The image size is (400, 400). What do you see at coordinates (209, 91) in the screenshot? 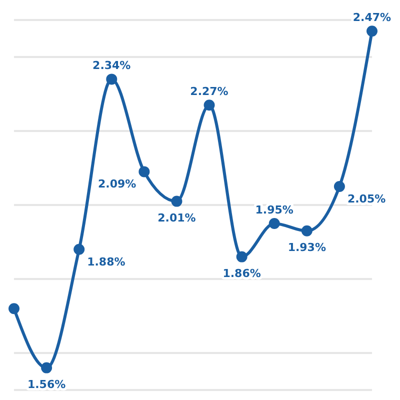
I see `data-label: 2.27%` at bounding box center [209, 91].